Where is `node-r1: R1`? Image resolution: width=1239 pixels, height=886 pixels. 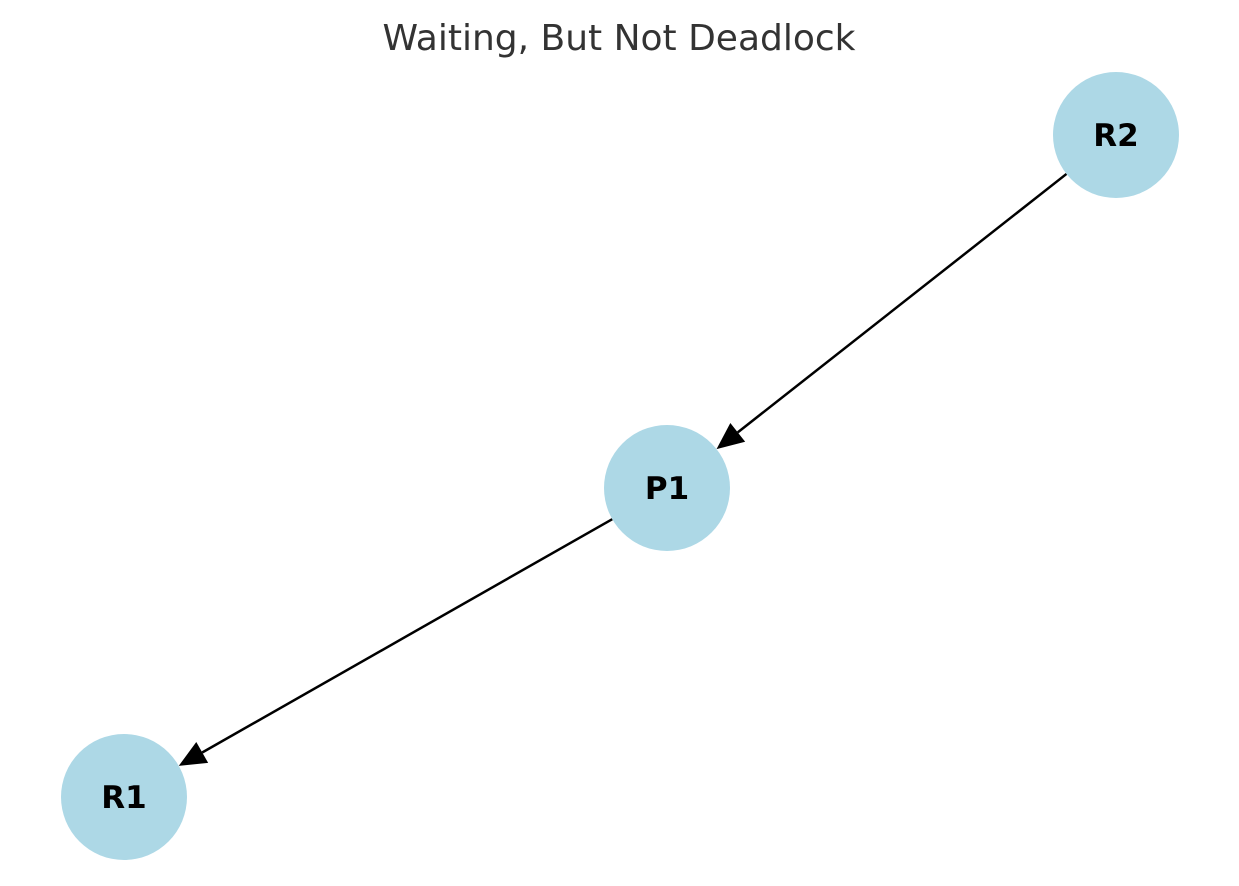 node-r1: R1 is located at coordinates (124, 797).